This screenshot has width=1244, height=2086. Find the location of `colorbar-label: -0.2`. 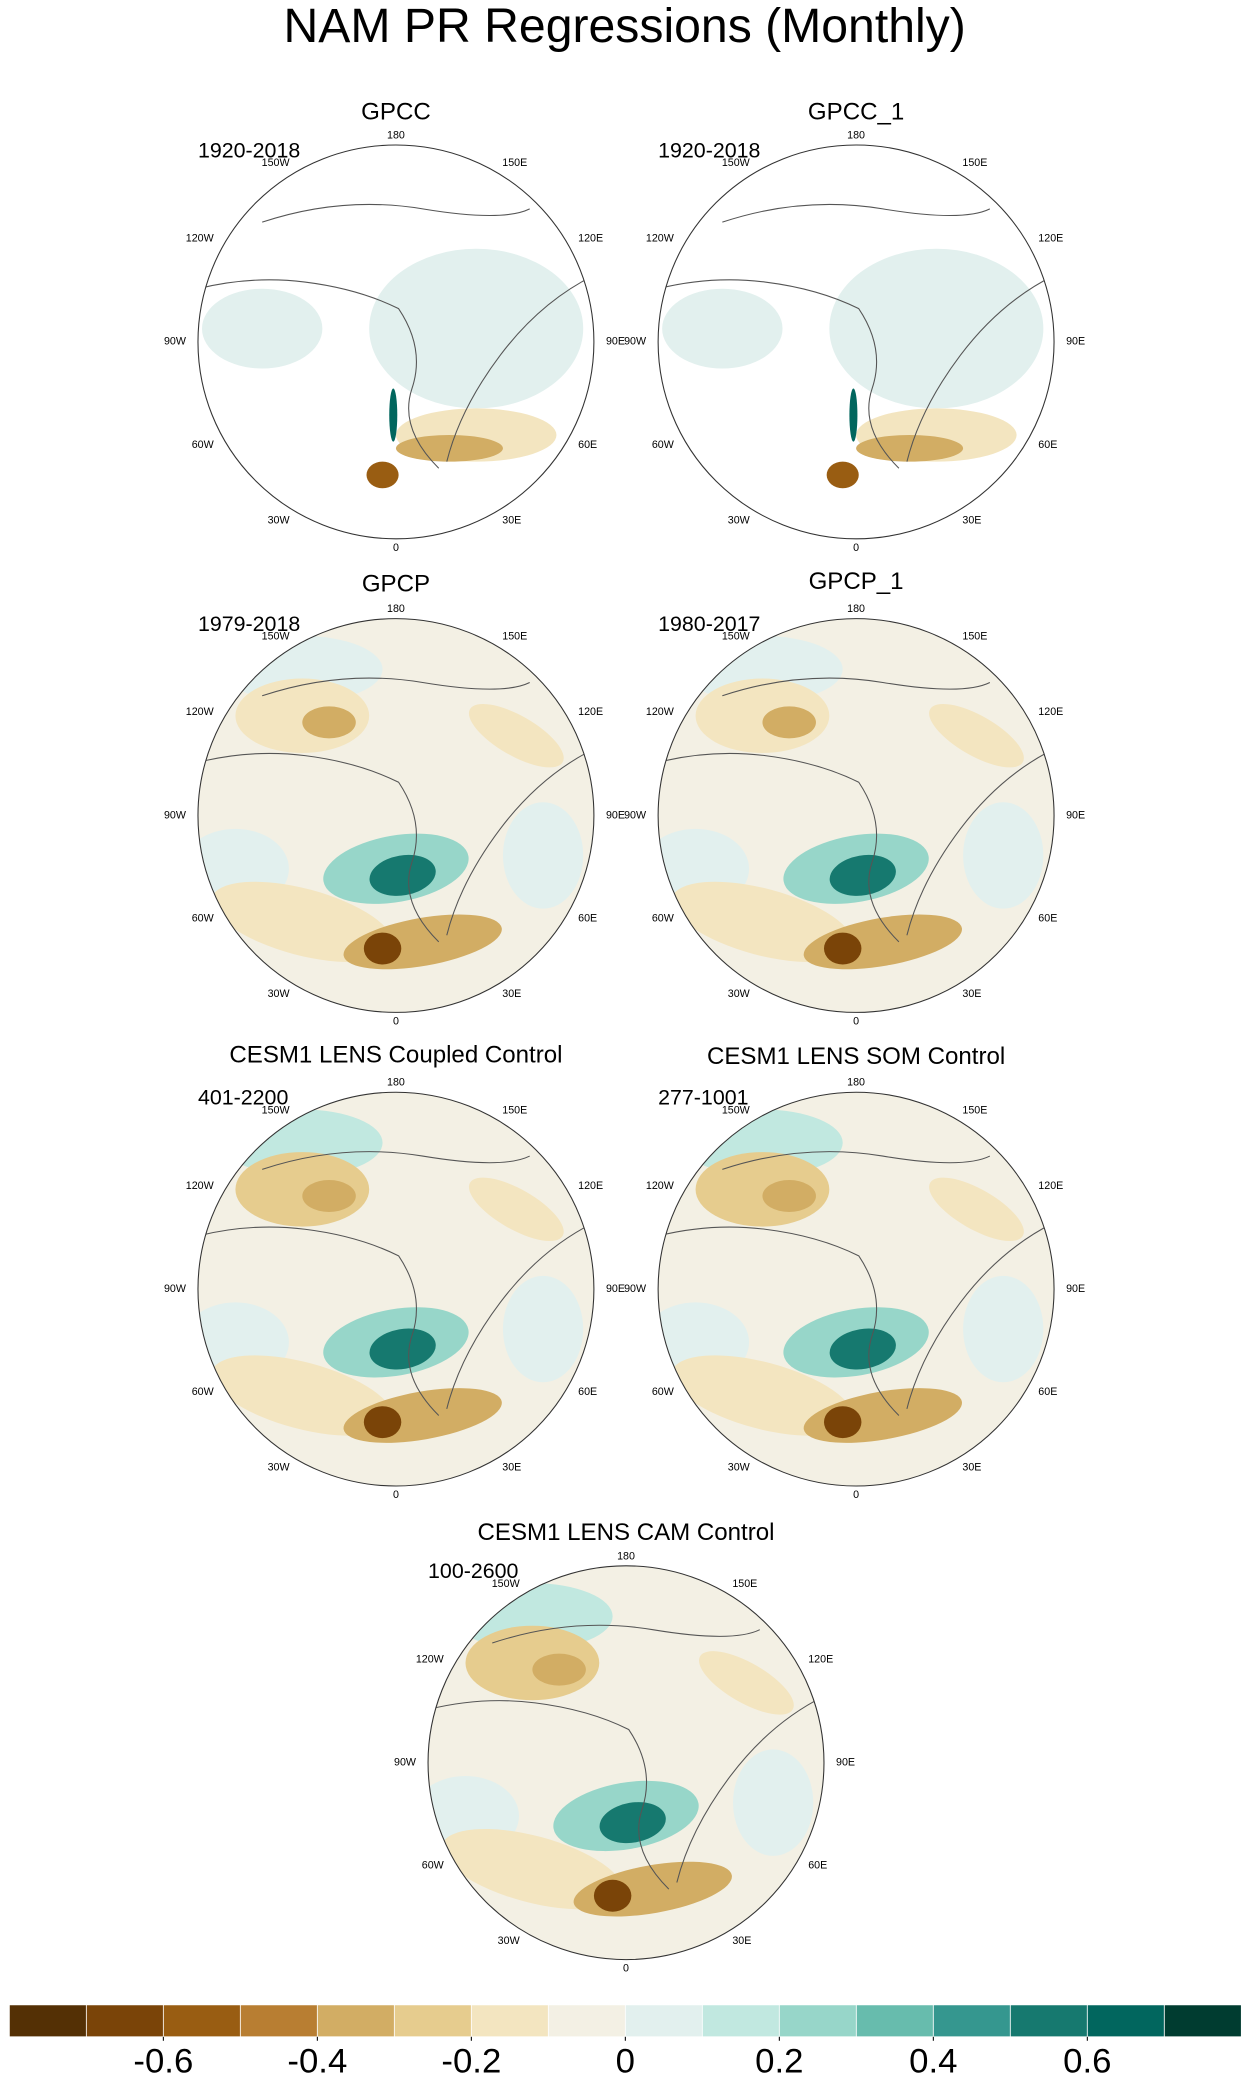

colorbar-label: -0.2 is located at coordinates (471, 2062).